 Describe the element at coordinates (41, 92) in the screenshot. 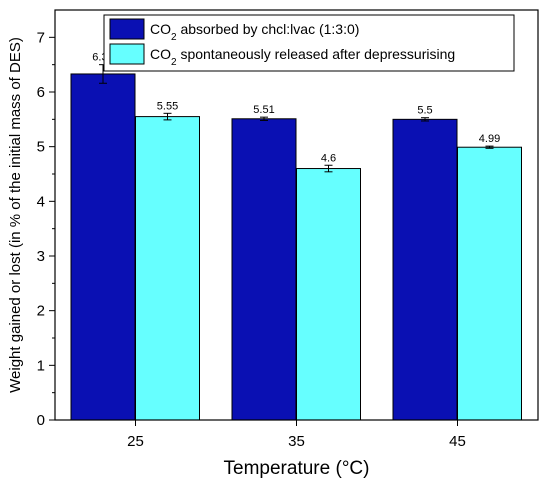

I see `y-tick-label-6: 6` at that location.